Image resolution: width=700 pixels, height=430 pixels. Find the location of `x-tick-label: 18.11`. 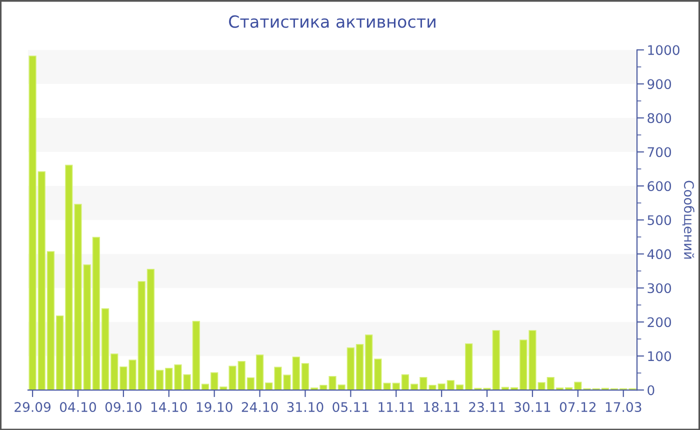

x-tick-label: 18.11 is located at coordinates (442, 407).